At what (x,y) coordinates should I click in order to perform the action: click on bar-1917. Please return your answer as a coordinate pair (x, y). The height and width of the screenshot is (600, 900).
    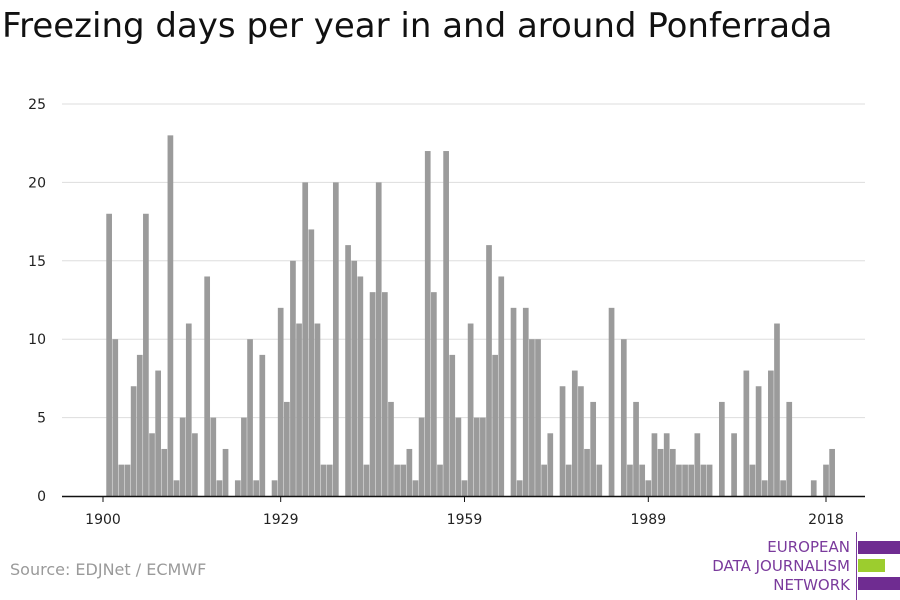
    Looking at the image, I should click on (207, 386).